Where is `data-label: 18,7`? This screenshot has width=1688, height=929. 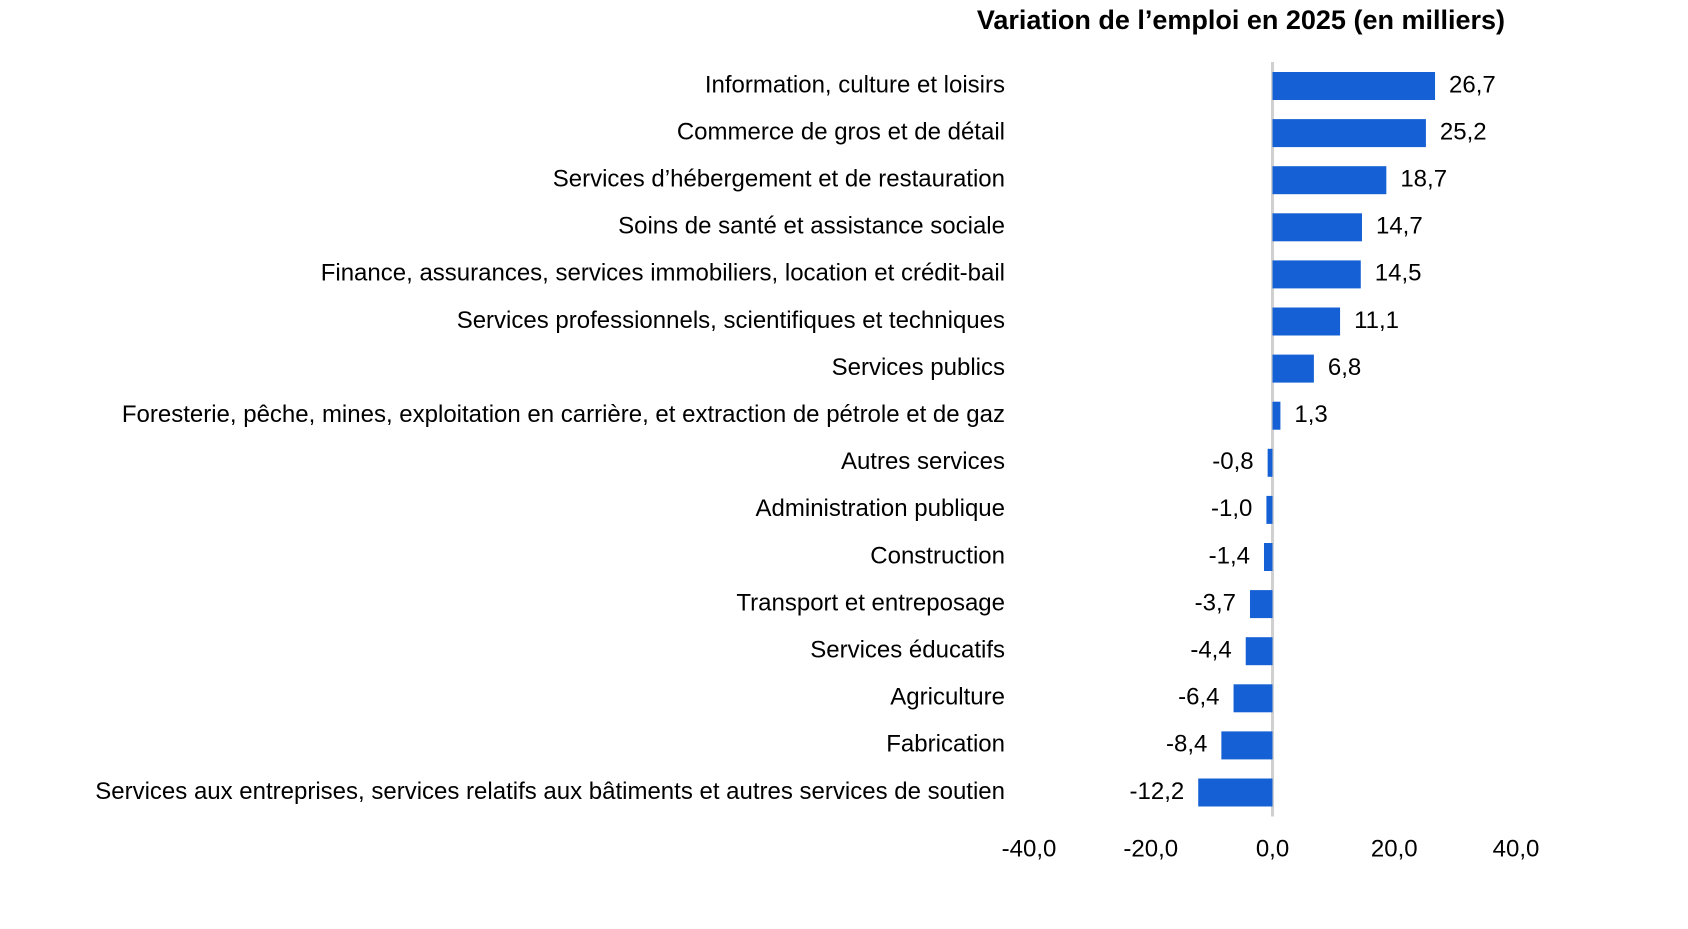 data-label: 18,7 is located at coordinates (1423, 179).